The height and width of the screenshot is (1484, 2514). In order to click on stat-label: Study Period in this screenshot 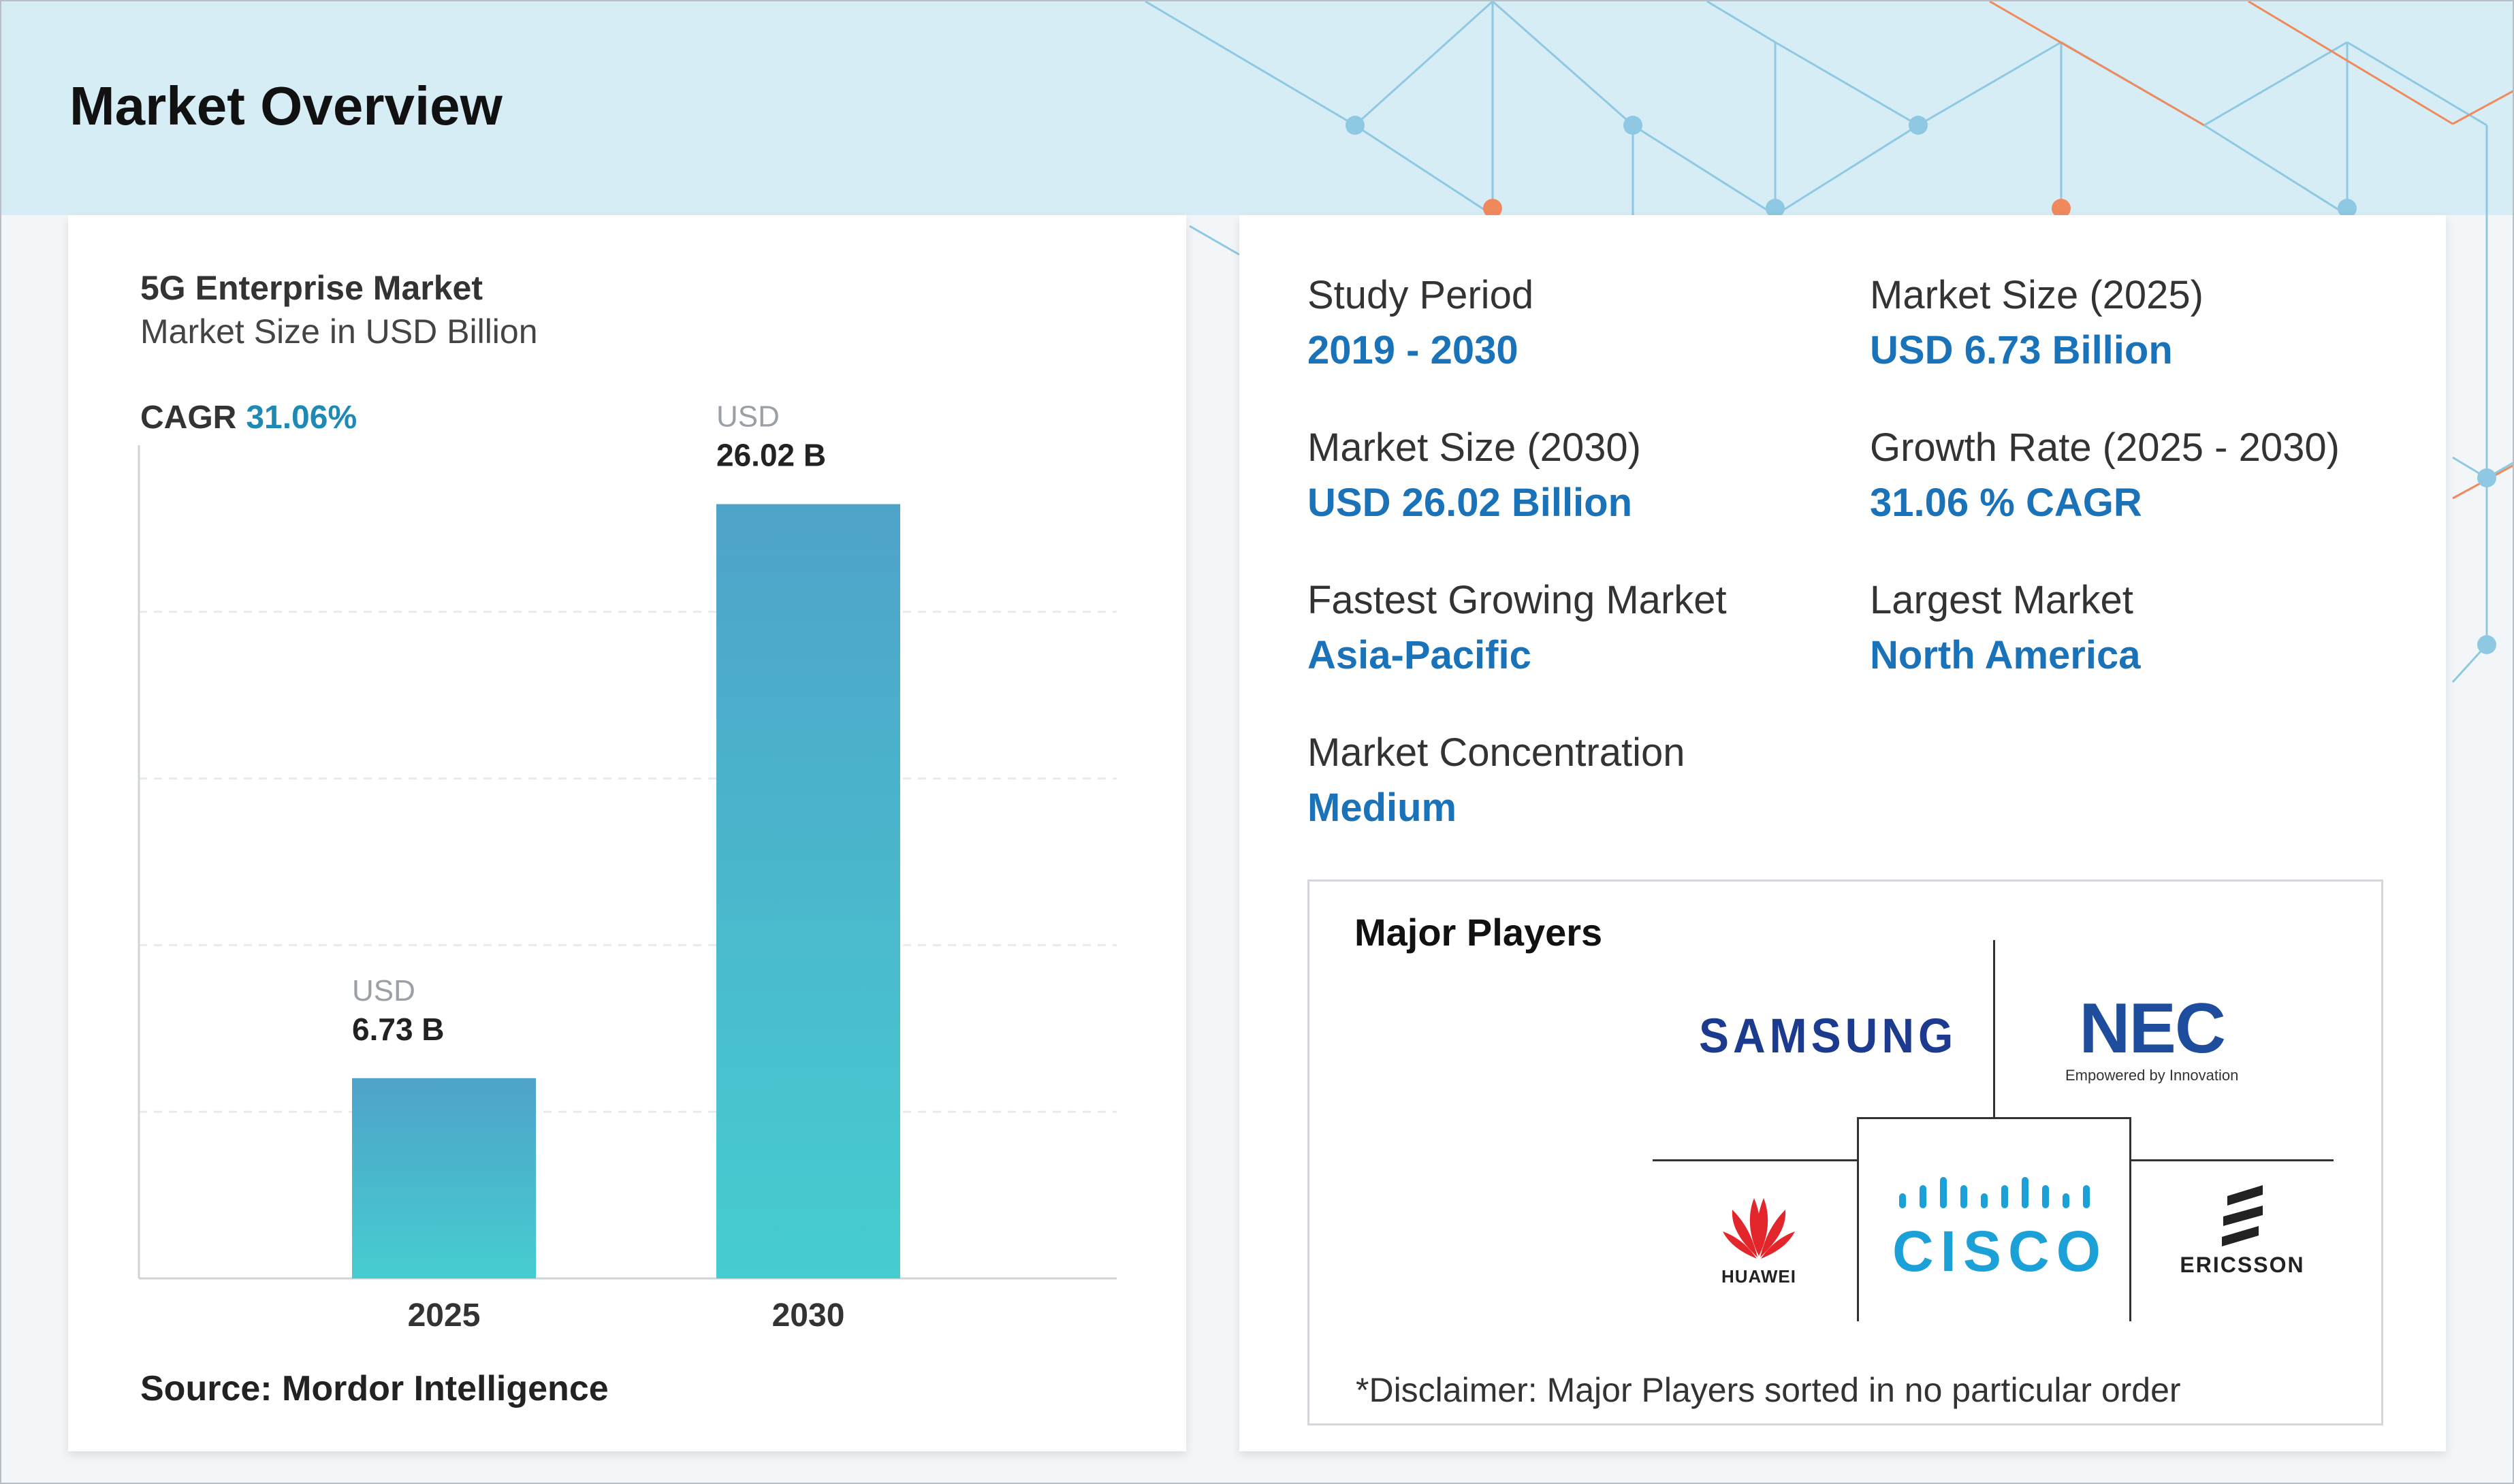, I will do `click(1420, 295)`.